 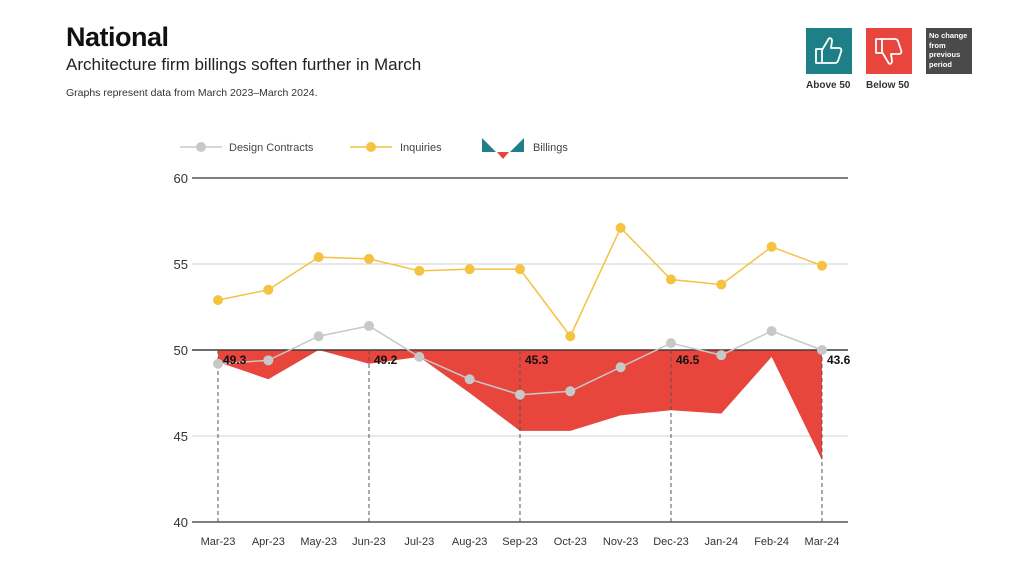 I want to click on billings-label-Sep-23: 45.3, so click(x=537, y=360).